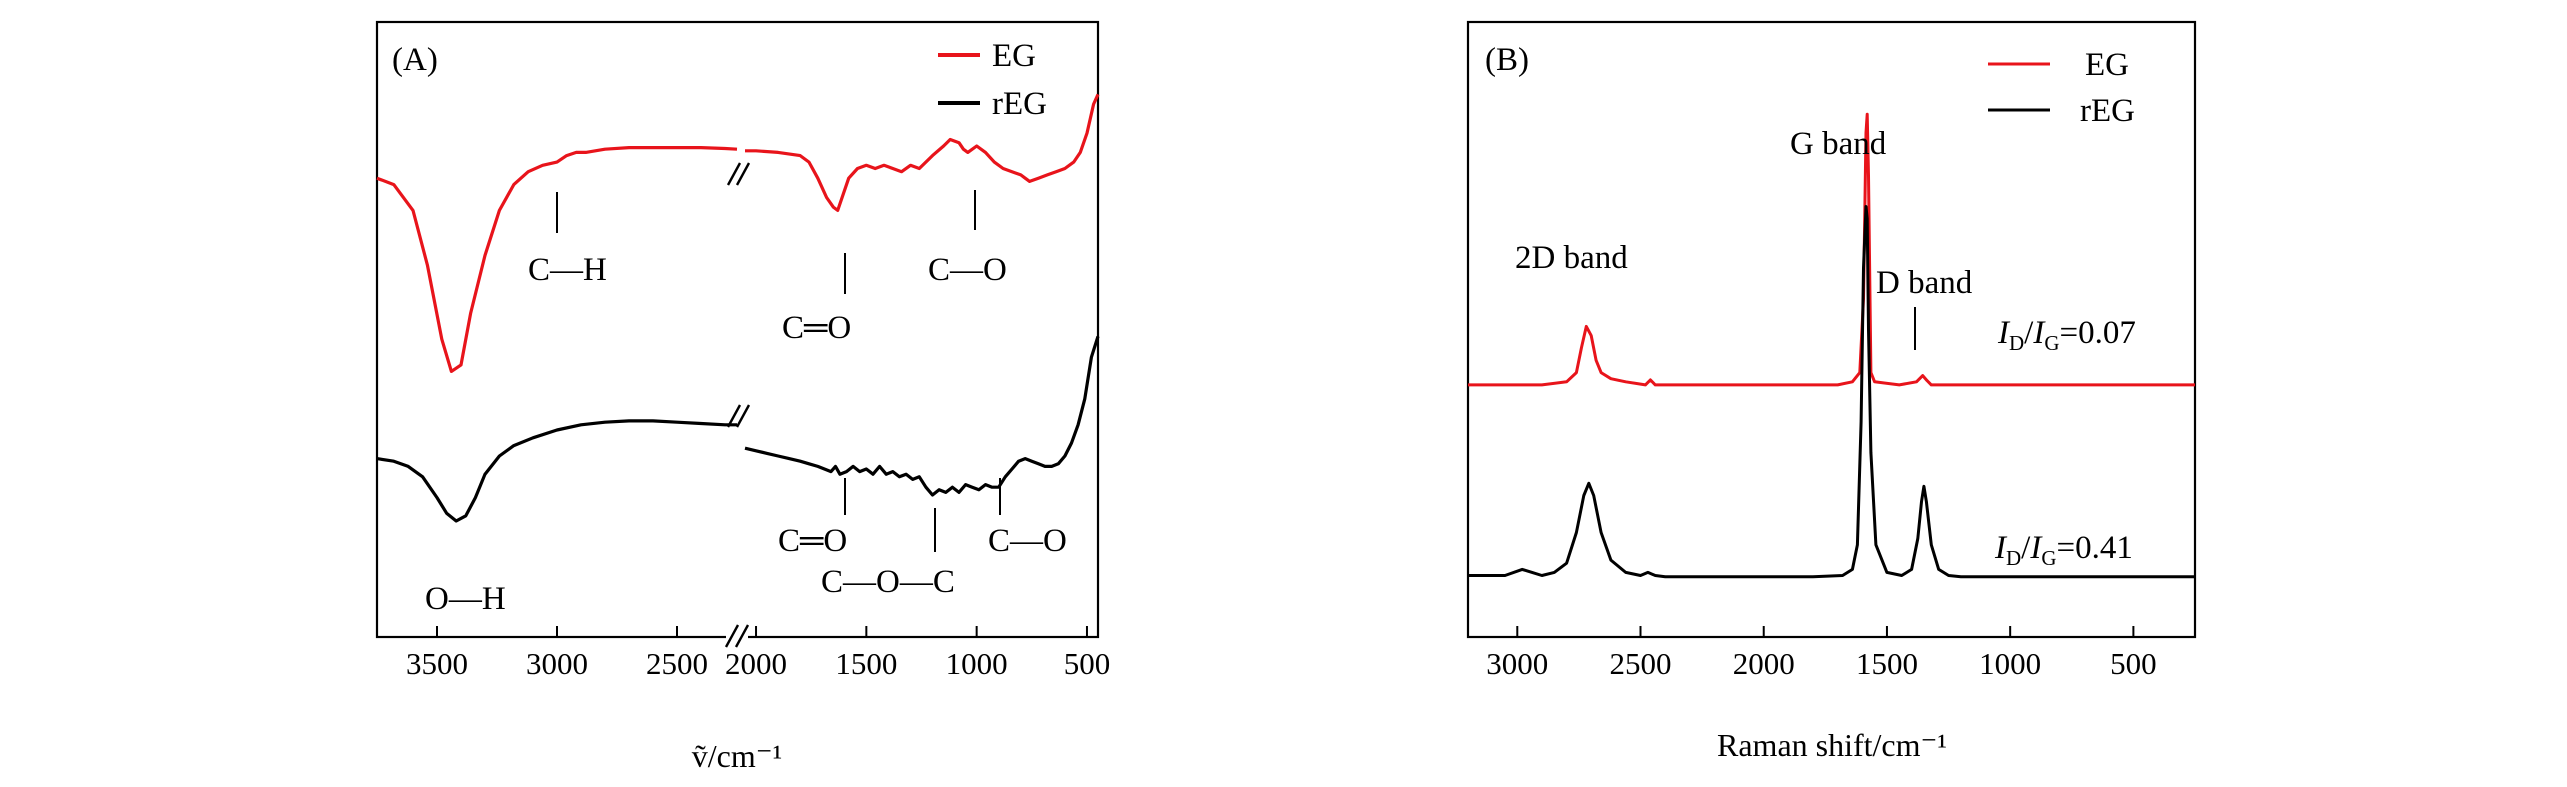  Describe the element at coordinates (1838, 144) in the screenshot. I see `annotation-g-band: G band` at that location.